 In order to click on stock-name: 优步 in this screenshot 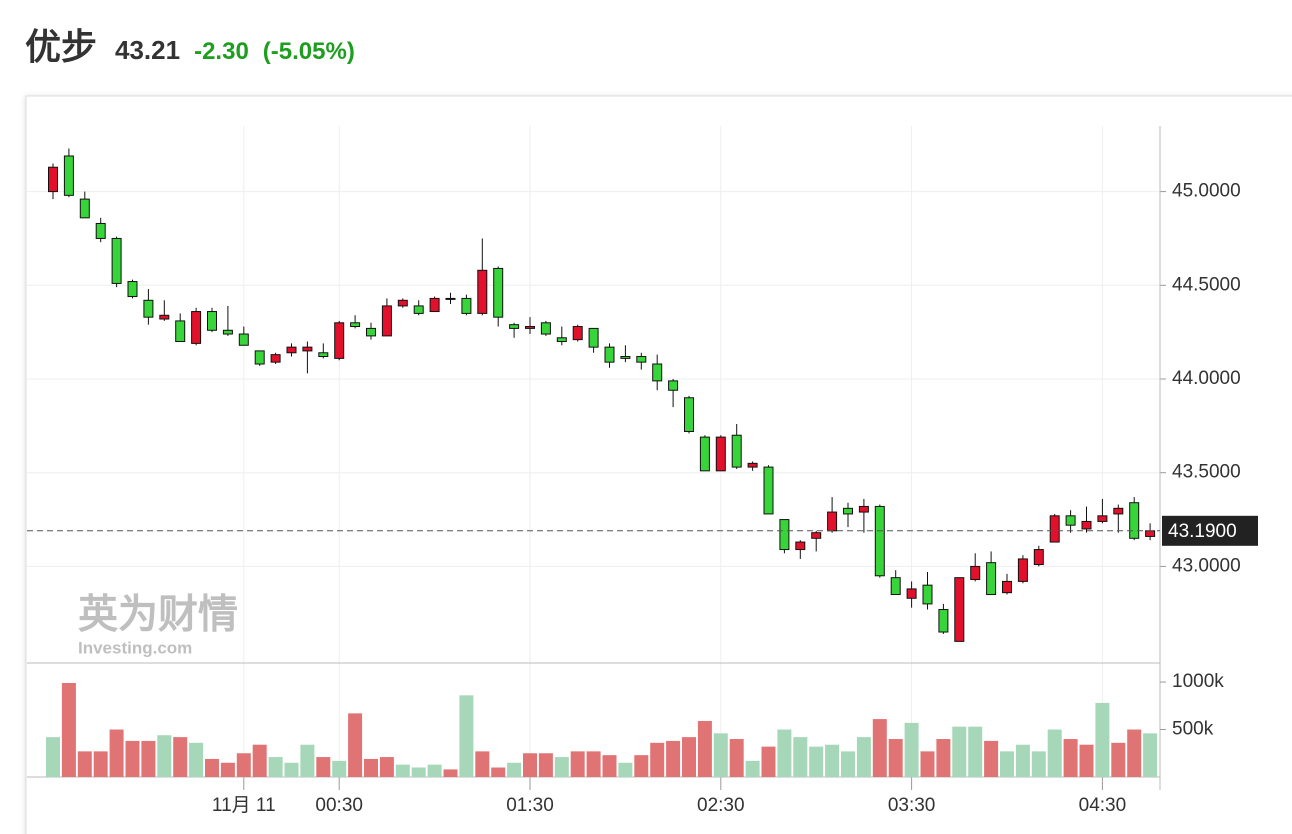, I will do `click(61, 46)`.